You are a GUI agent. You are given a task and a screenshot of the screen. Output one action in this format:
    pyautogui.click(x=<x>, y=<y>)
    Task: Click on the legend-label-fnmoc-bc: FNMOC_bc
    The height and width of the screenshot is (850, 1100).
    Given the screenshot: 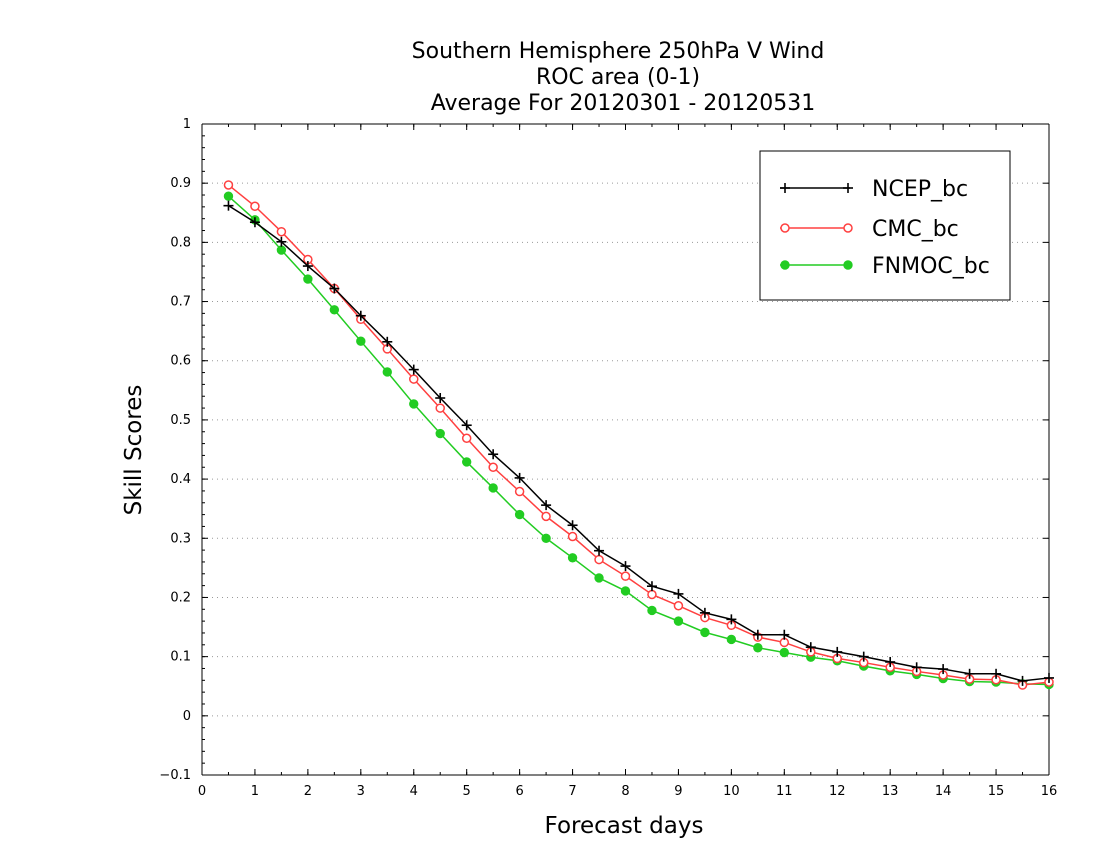 What is the action you would take?
    pyautogui.click(x=931, y=266)
    